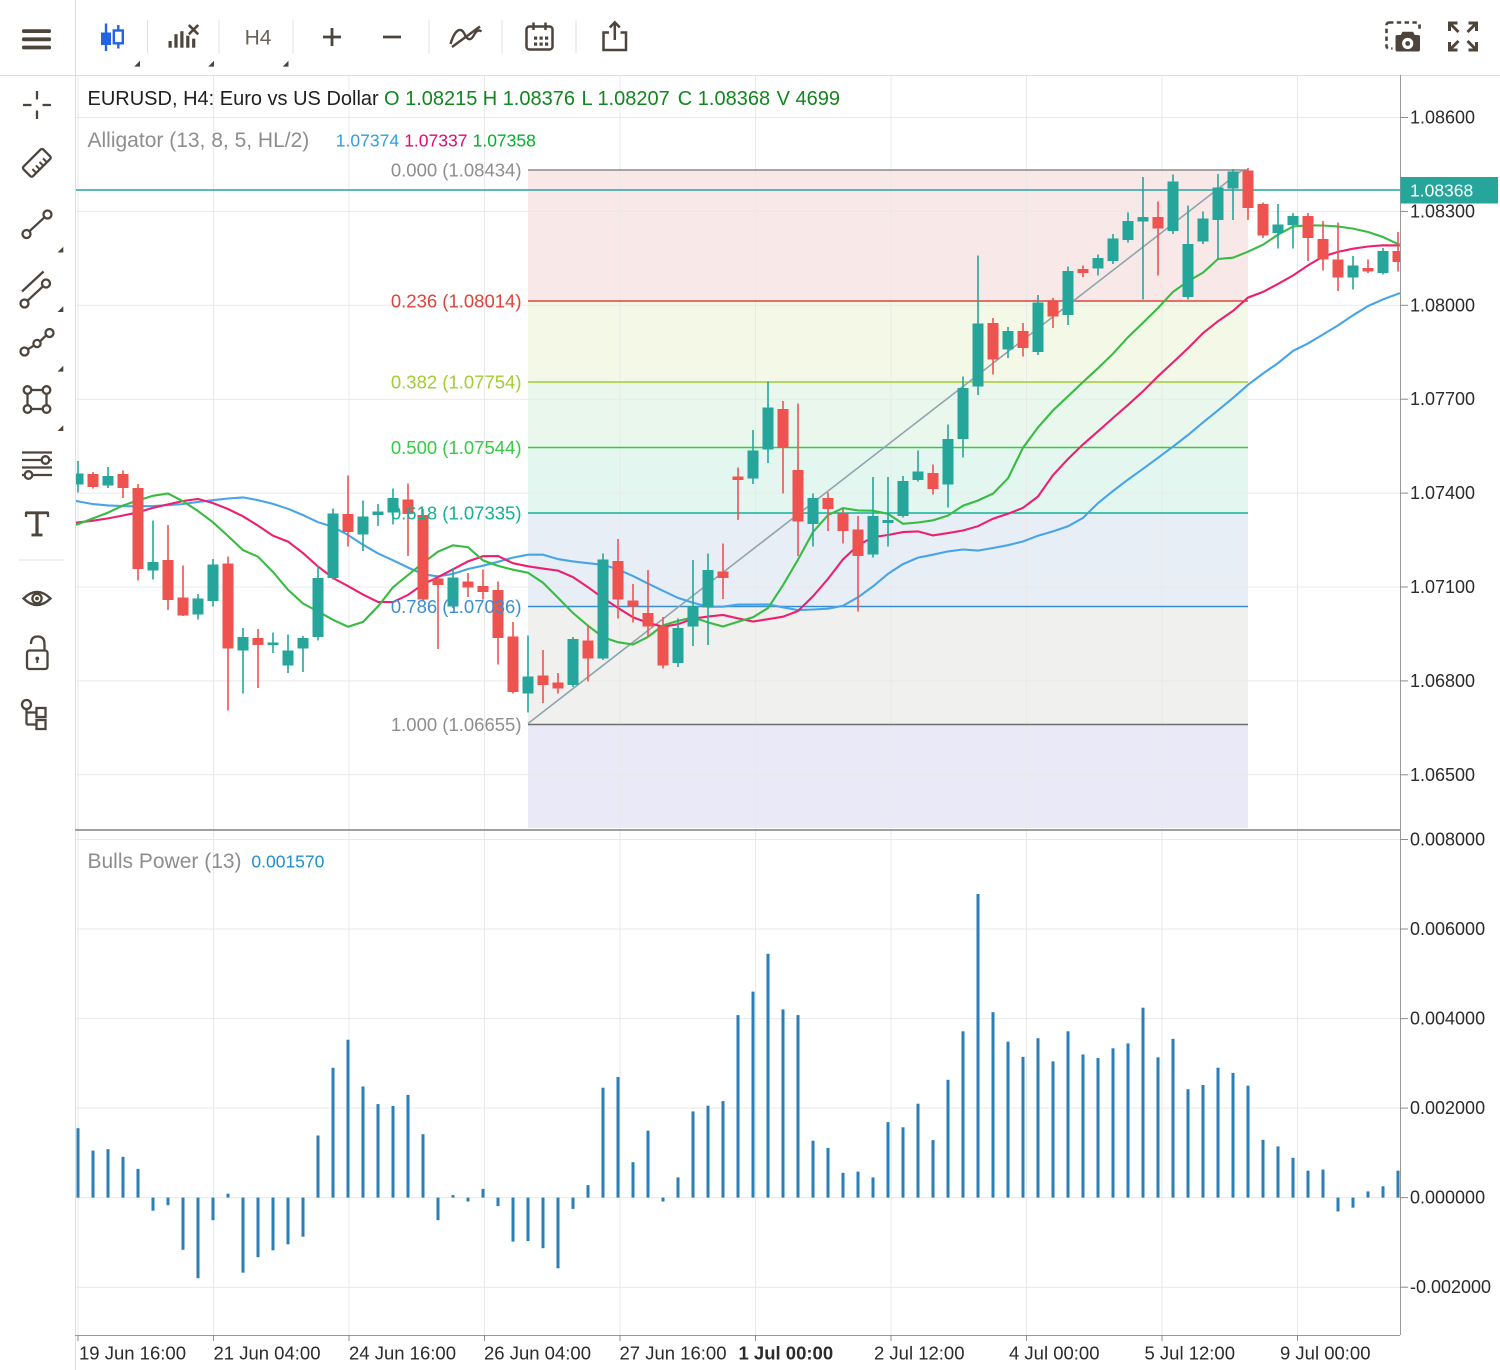 This screenshot has width=1500, height=1370. Describe the element at coordinates (1190, 1353) in the screenshot. I see `svg-text: 5 Jul 12:00` at that location.